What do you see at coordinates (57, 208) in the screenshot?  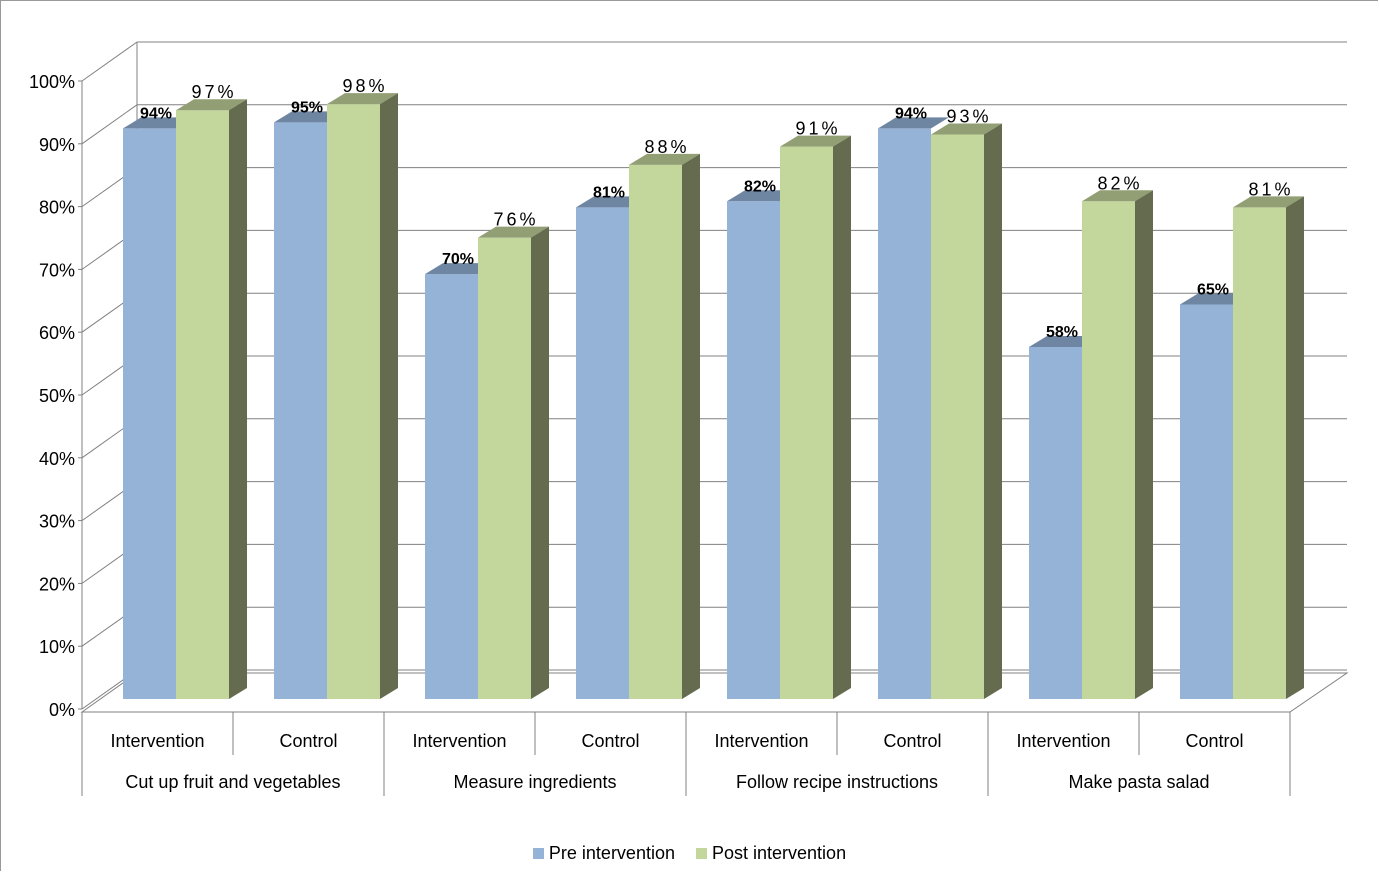 I see `y-tick-label: 80%` at bounding box center [57, 208].